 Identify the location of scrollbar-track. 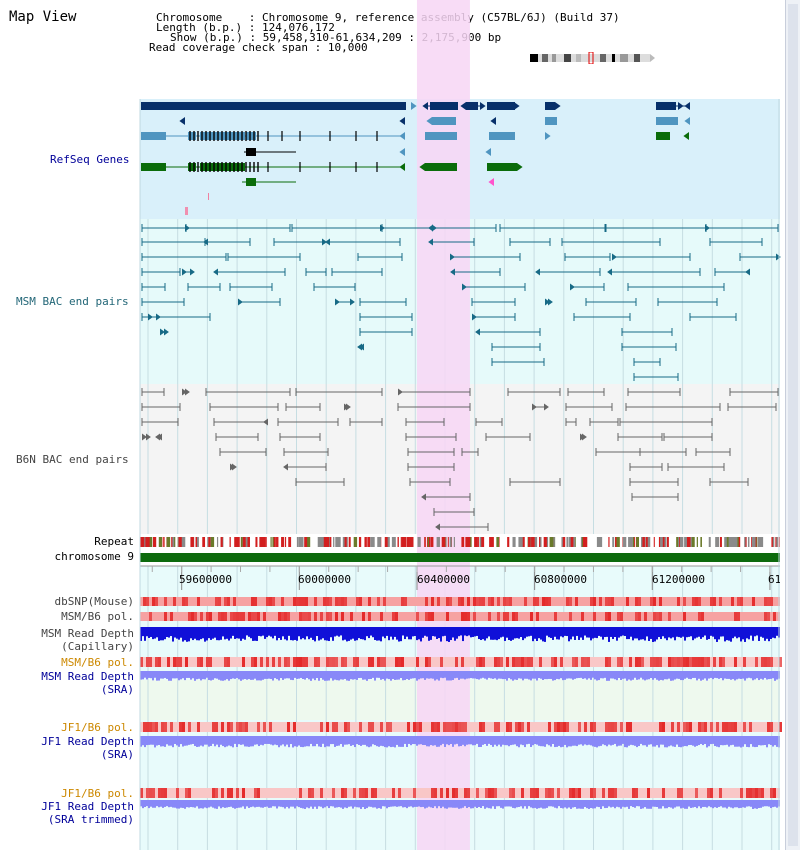
(793, 425).